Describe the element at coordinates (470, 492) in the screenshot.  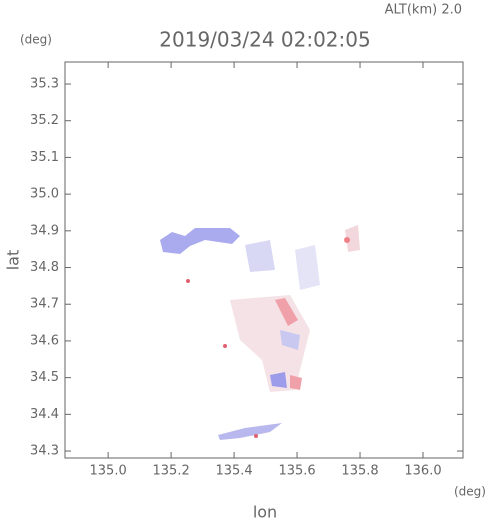
I see `x-unit: (deg)` at that location.